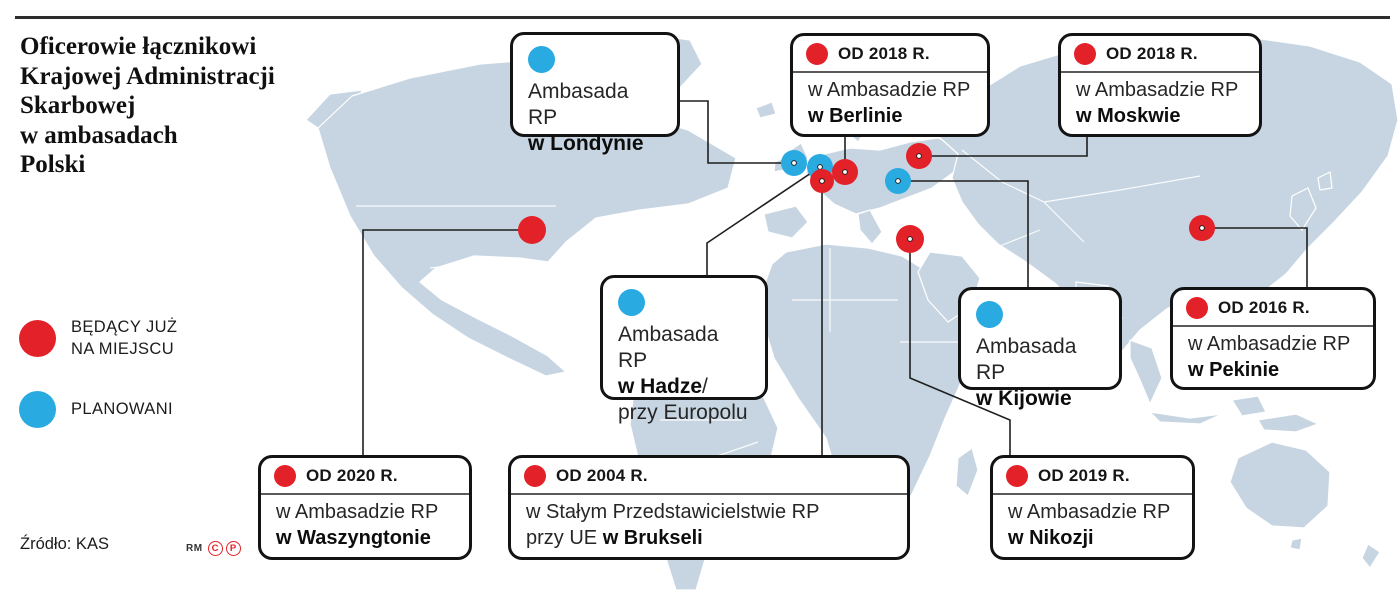  I want to click on callout-text: w Ambasadzie RP w Berlinie, so click(890, 105).